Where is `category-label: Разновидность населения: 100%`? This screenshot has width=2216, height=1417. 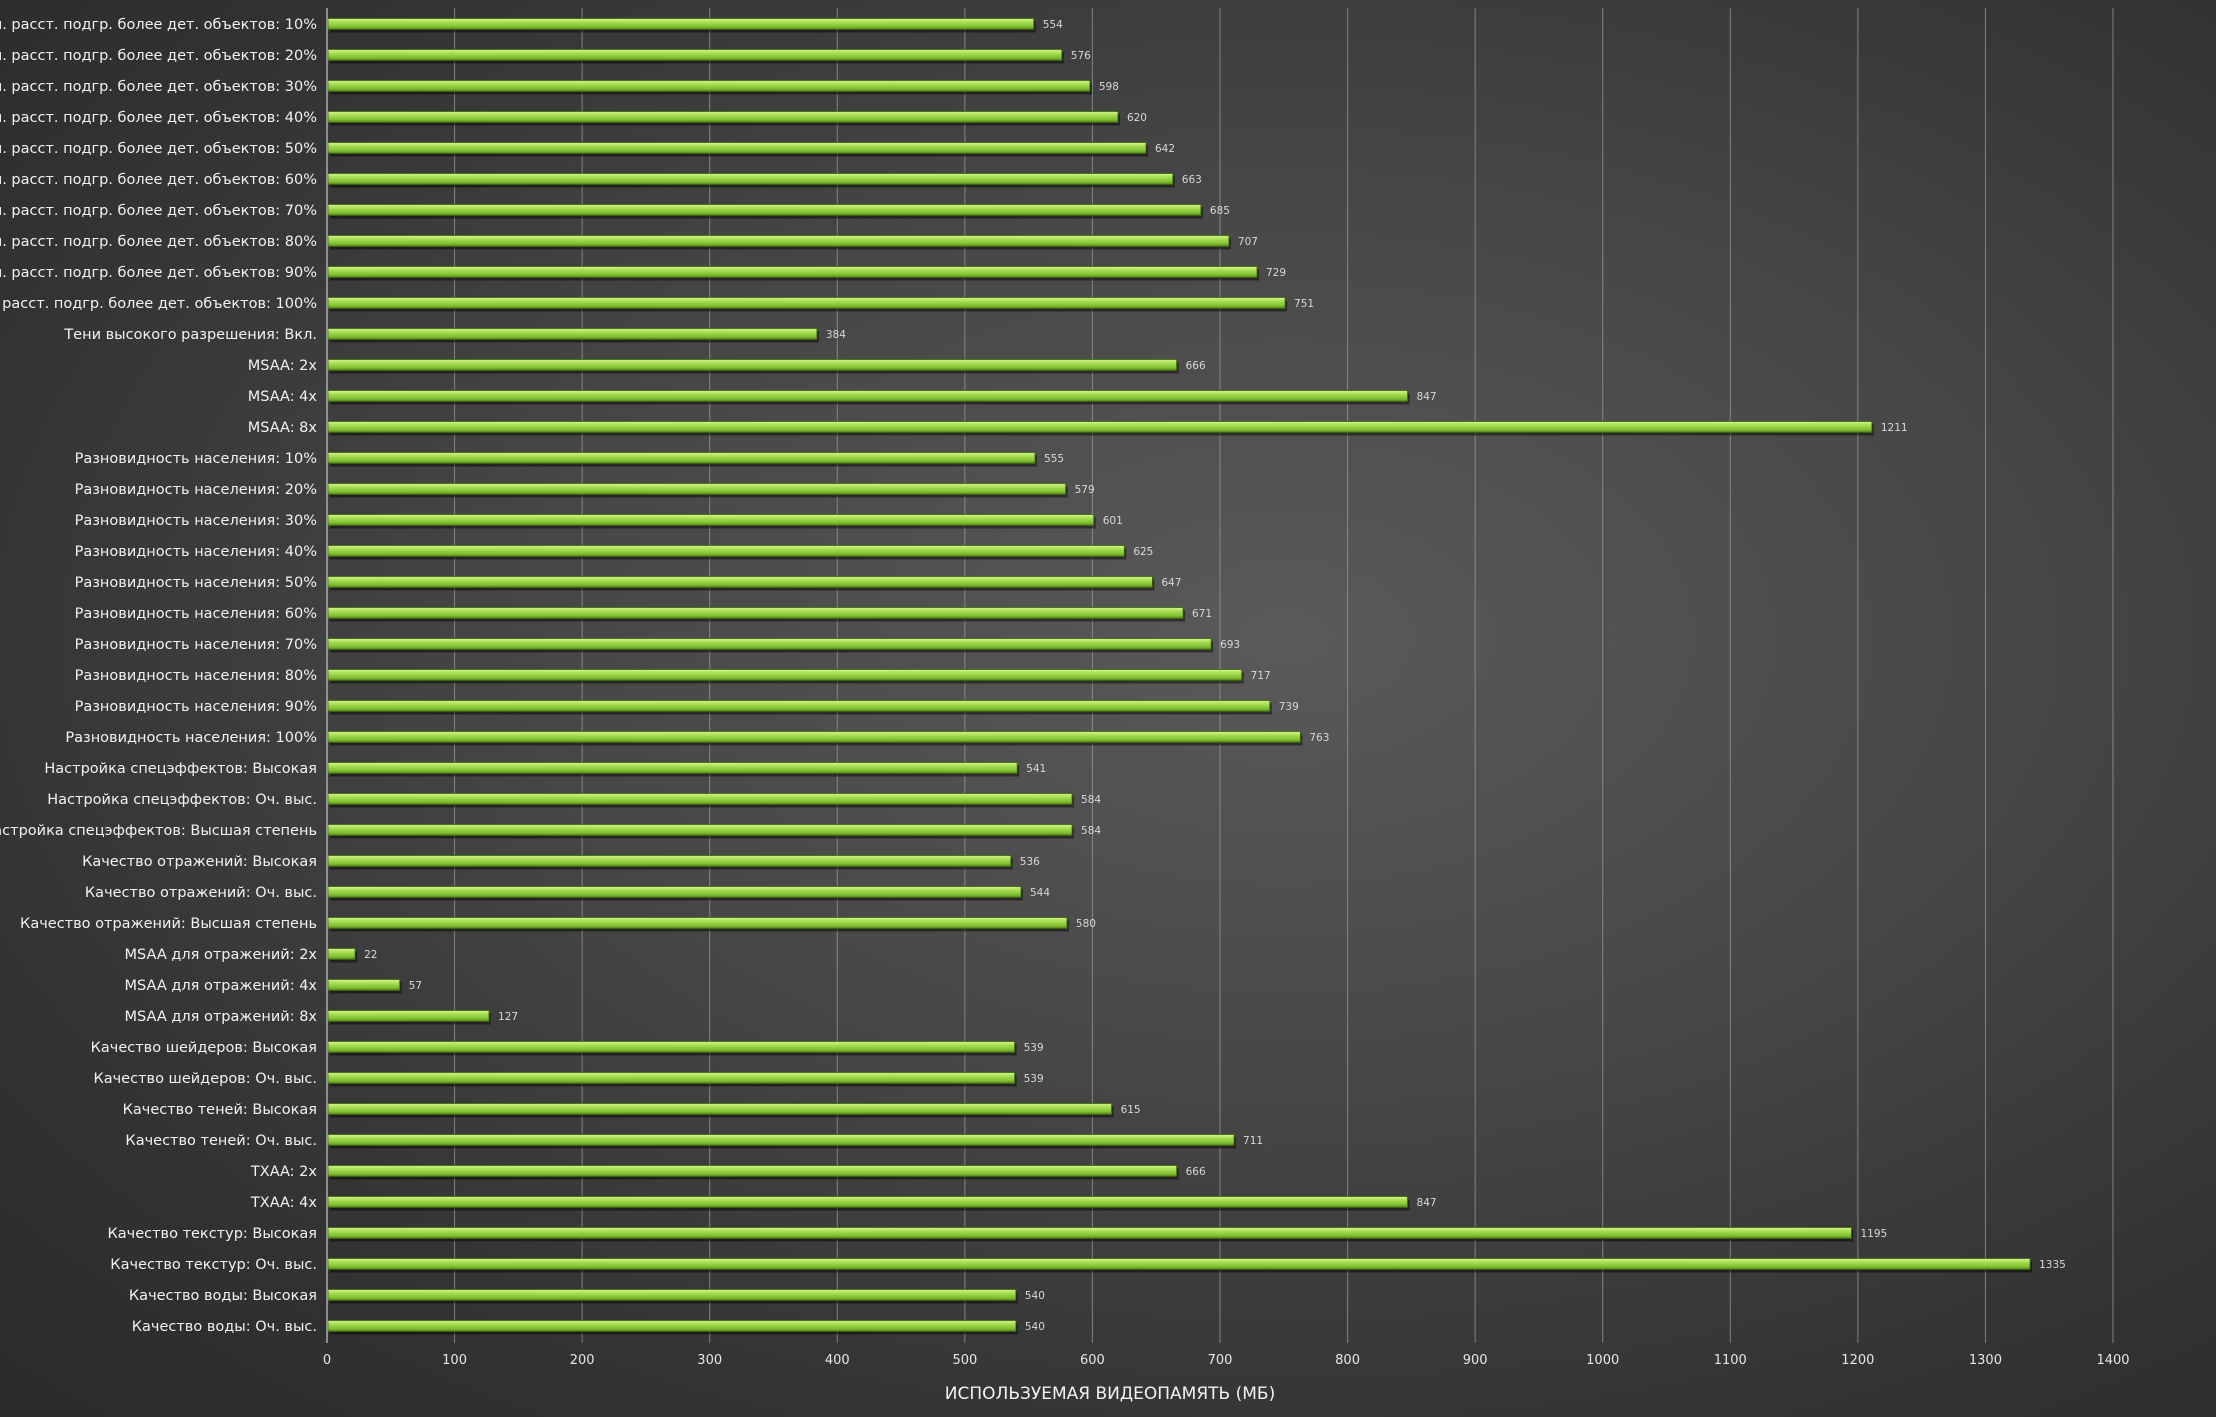 category-label: Разновидность населения: 100% is located at coordinates (191, 738).